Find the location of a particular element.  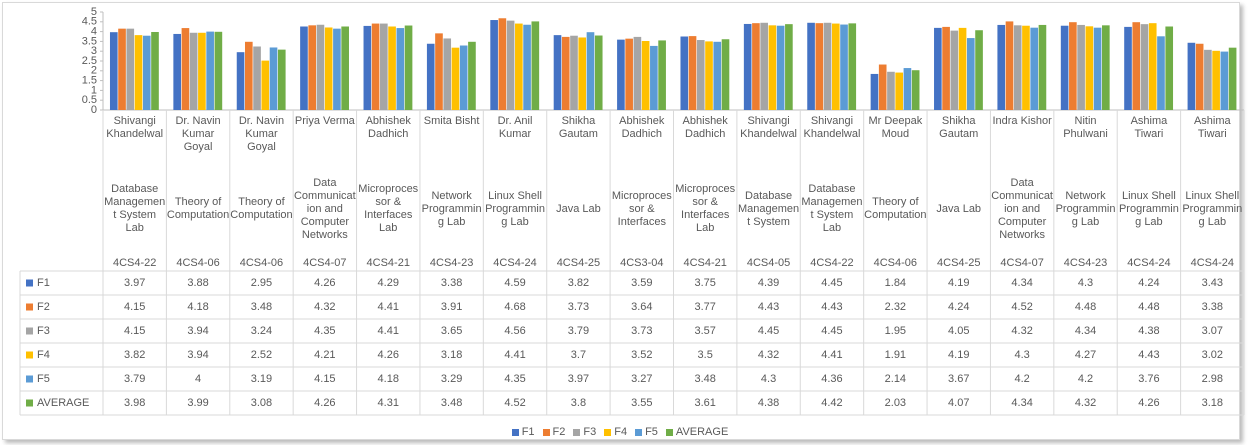

table-value: 4.42 is located at coordinates (831, 403).